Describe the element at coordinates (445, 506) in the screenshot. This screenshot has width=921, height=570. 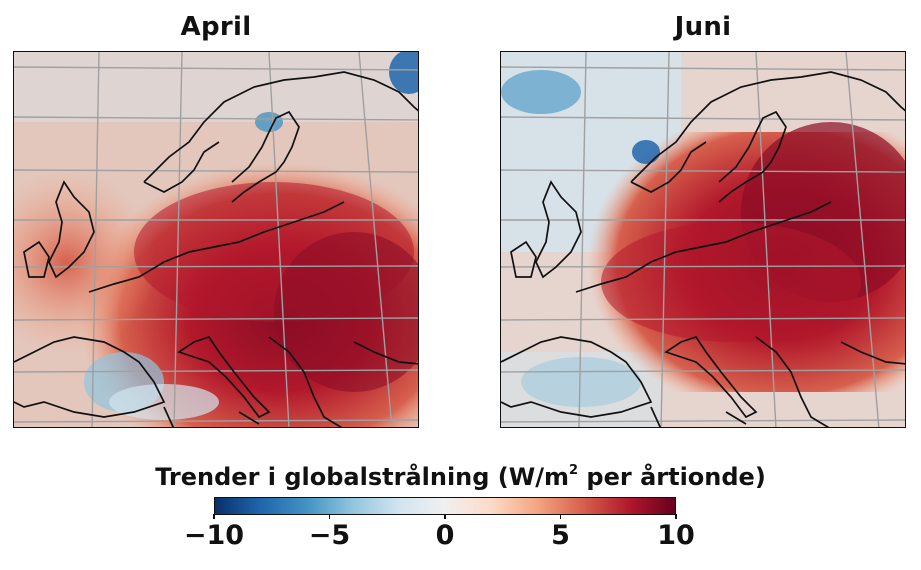
I see `colorbar` at that location.